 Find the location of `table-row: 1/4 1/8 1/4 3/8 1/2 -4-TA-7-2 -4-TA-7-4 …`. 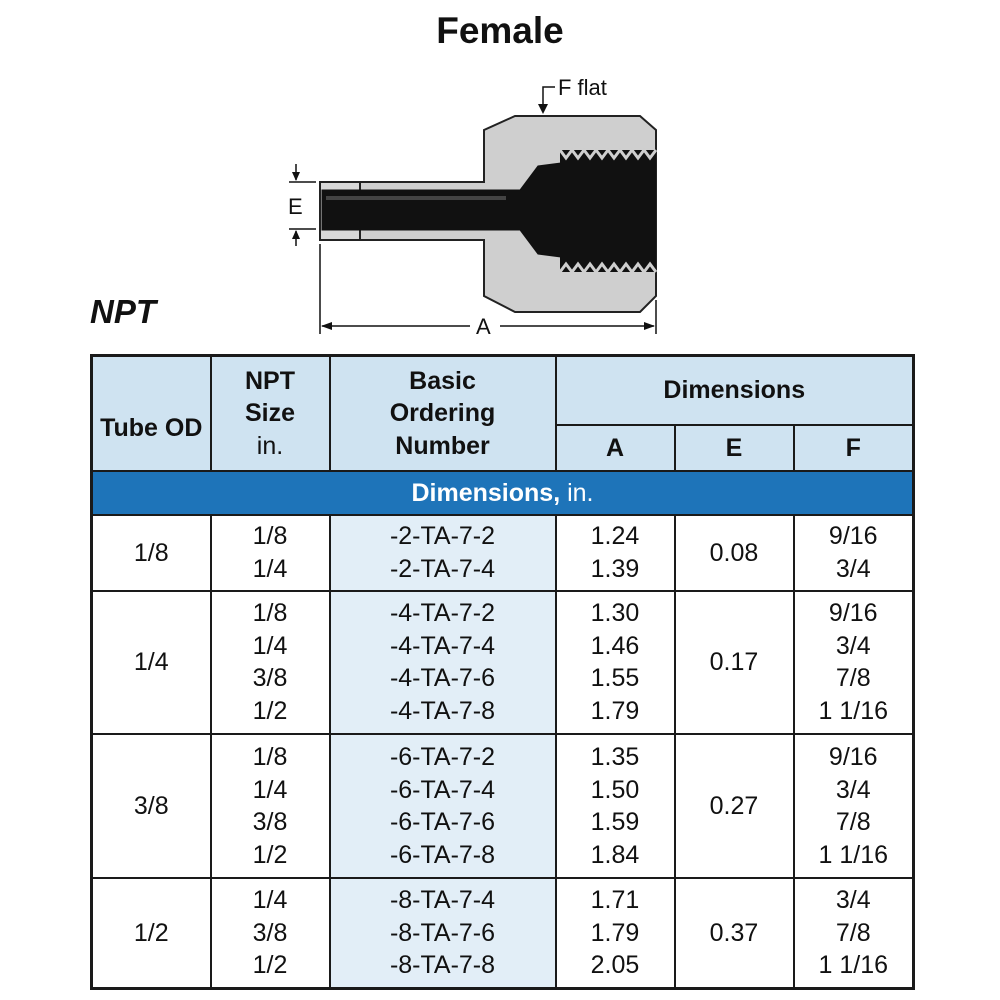

table-row: 1/4 1/8 1/4 3/8 1/2 -4-TA-7-2 -4-TA-7-4 … is located at coordinates (502, 662).